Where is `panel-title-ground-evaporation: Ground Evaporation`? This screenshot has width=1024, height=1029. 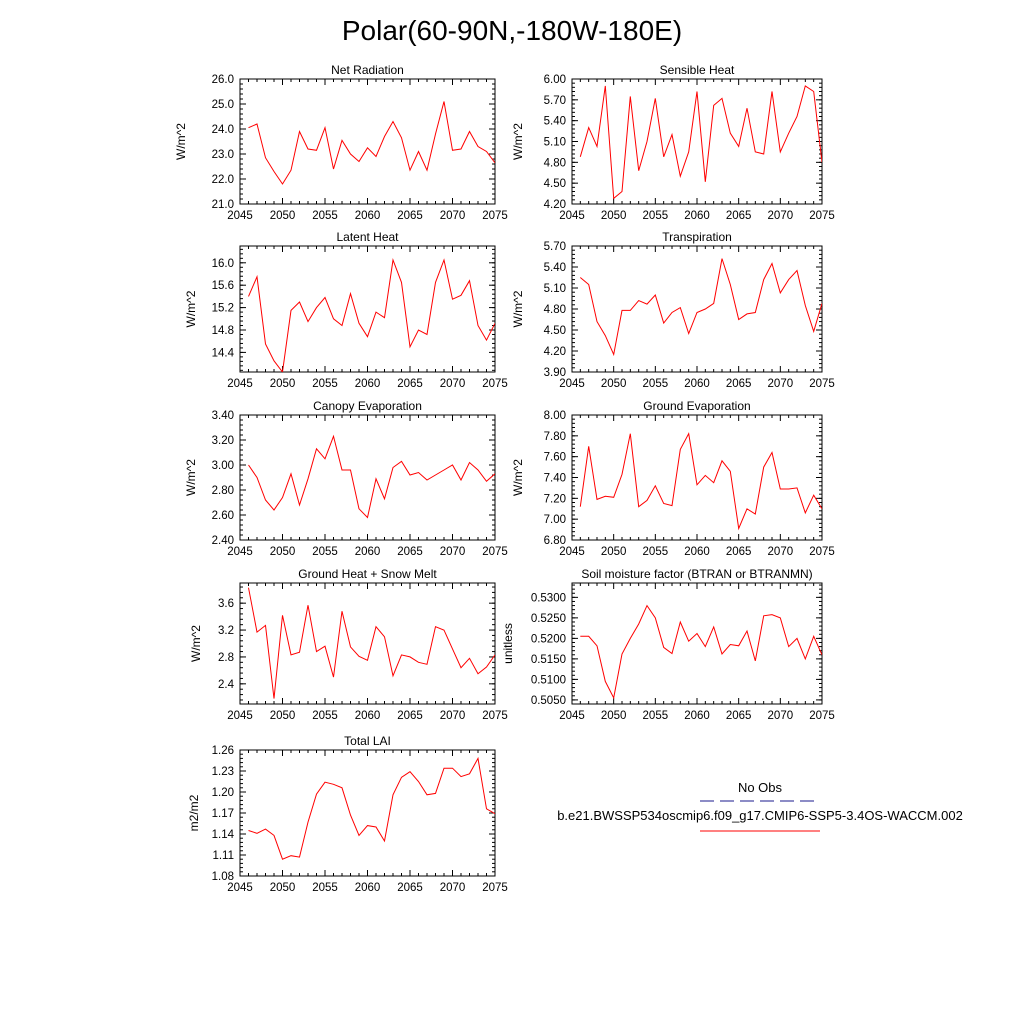 panel-title-ground-evaporation: Ground Evaporation is located at coordinates (696, 406).